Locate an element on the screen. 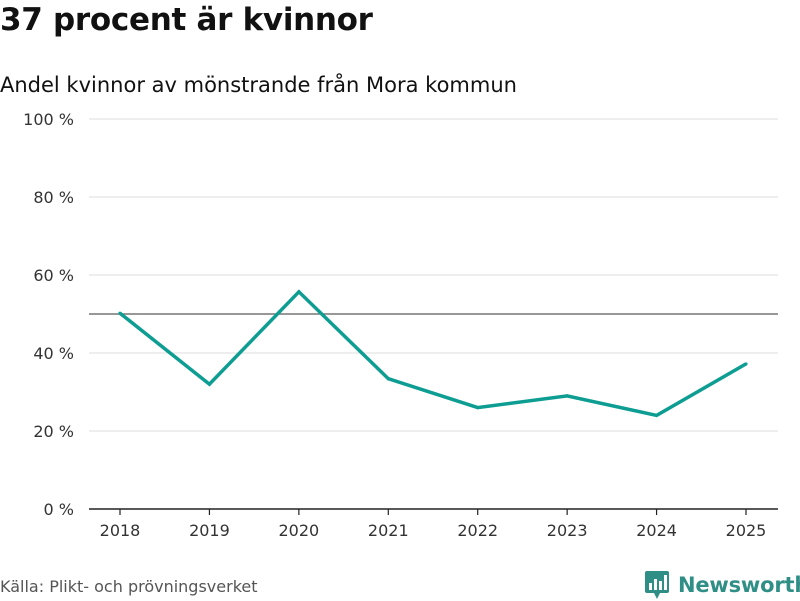  newsworthy-logo: Newsworthy is located at coordinates (722, 585).